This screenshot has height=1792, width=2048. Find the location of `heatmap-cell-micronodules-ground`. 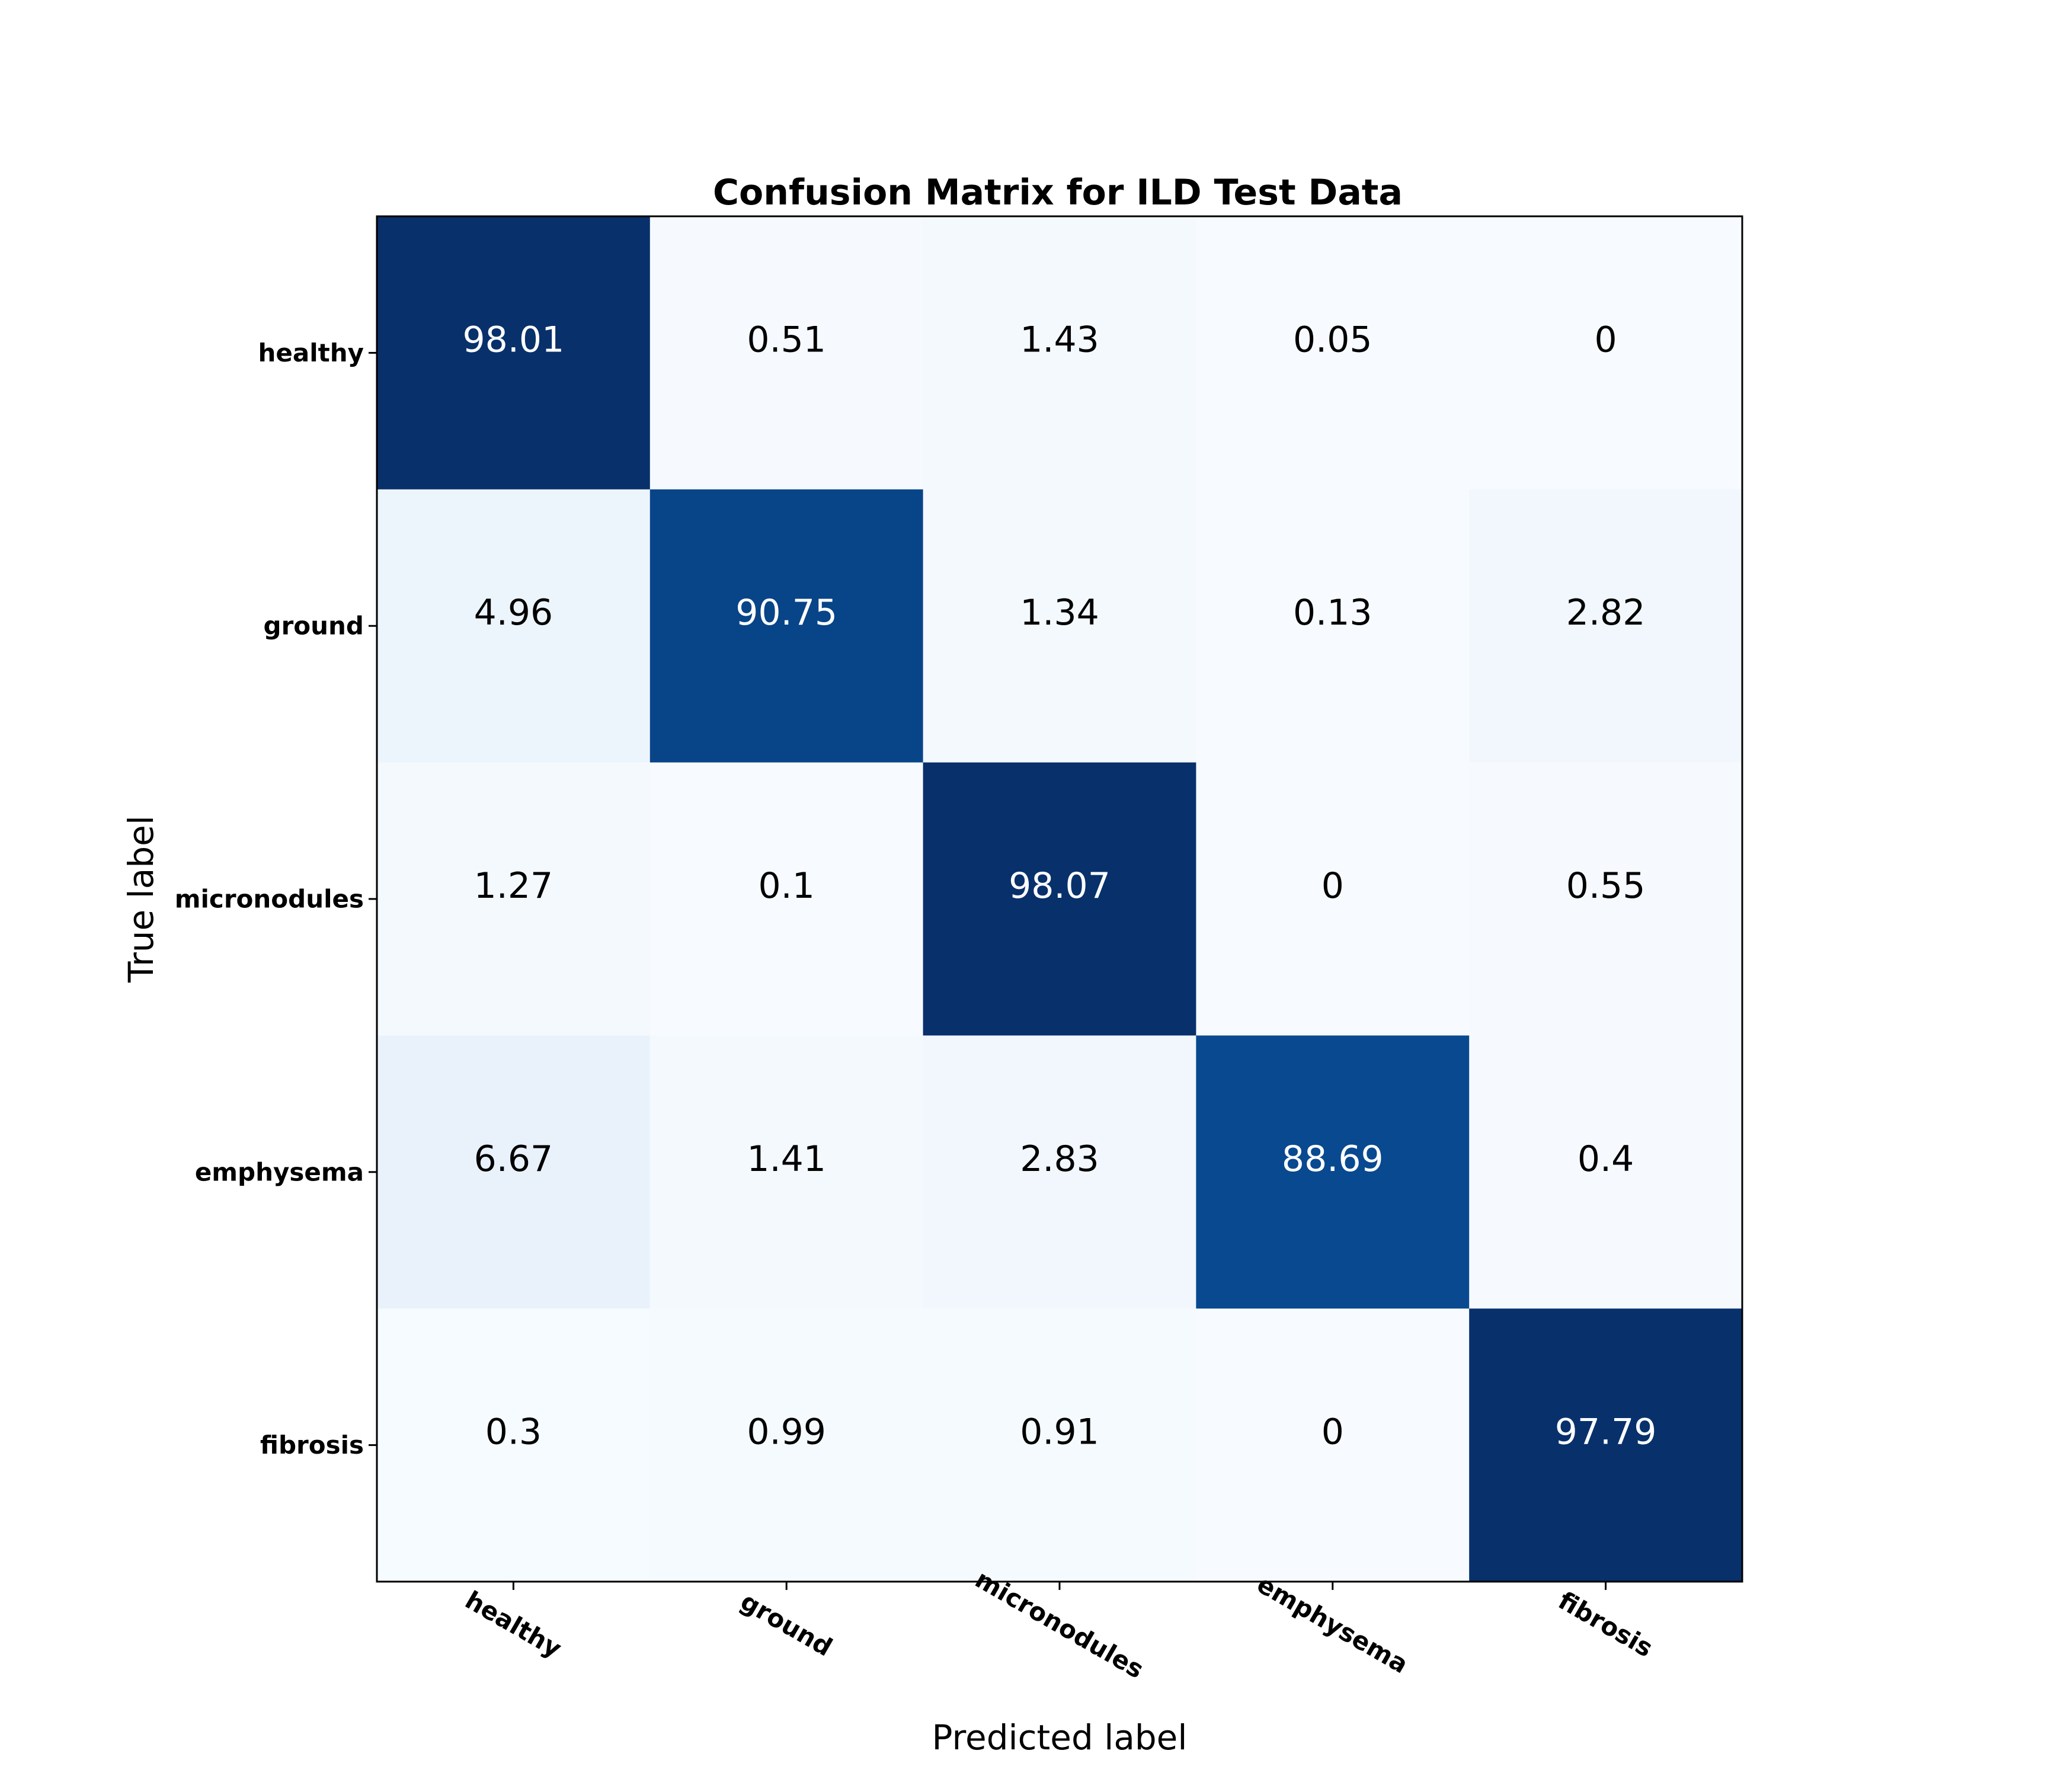

heatmap-cell-micronodules-ground is located at coordinates (786, 899).